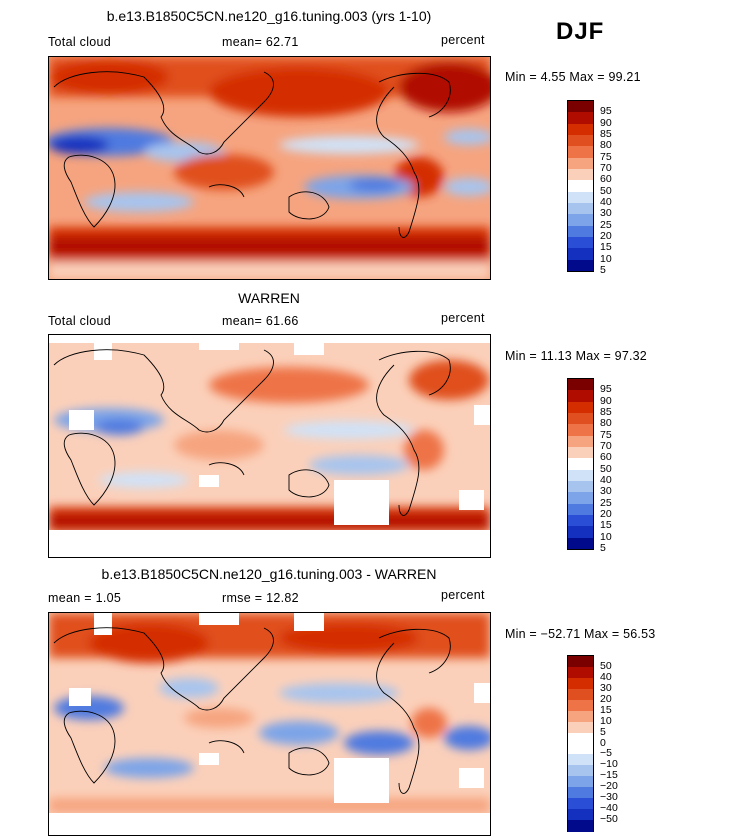  Describe the element at coordinates (609, 786) in the screenshot. I see `colorbar-tick-label: −20` at that location.